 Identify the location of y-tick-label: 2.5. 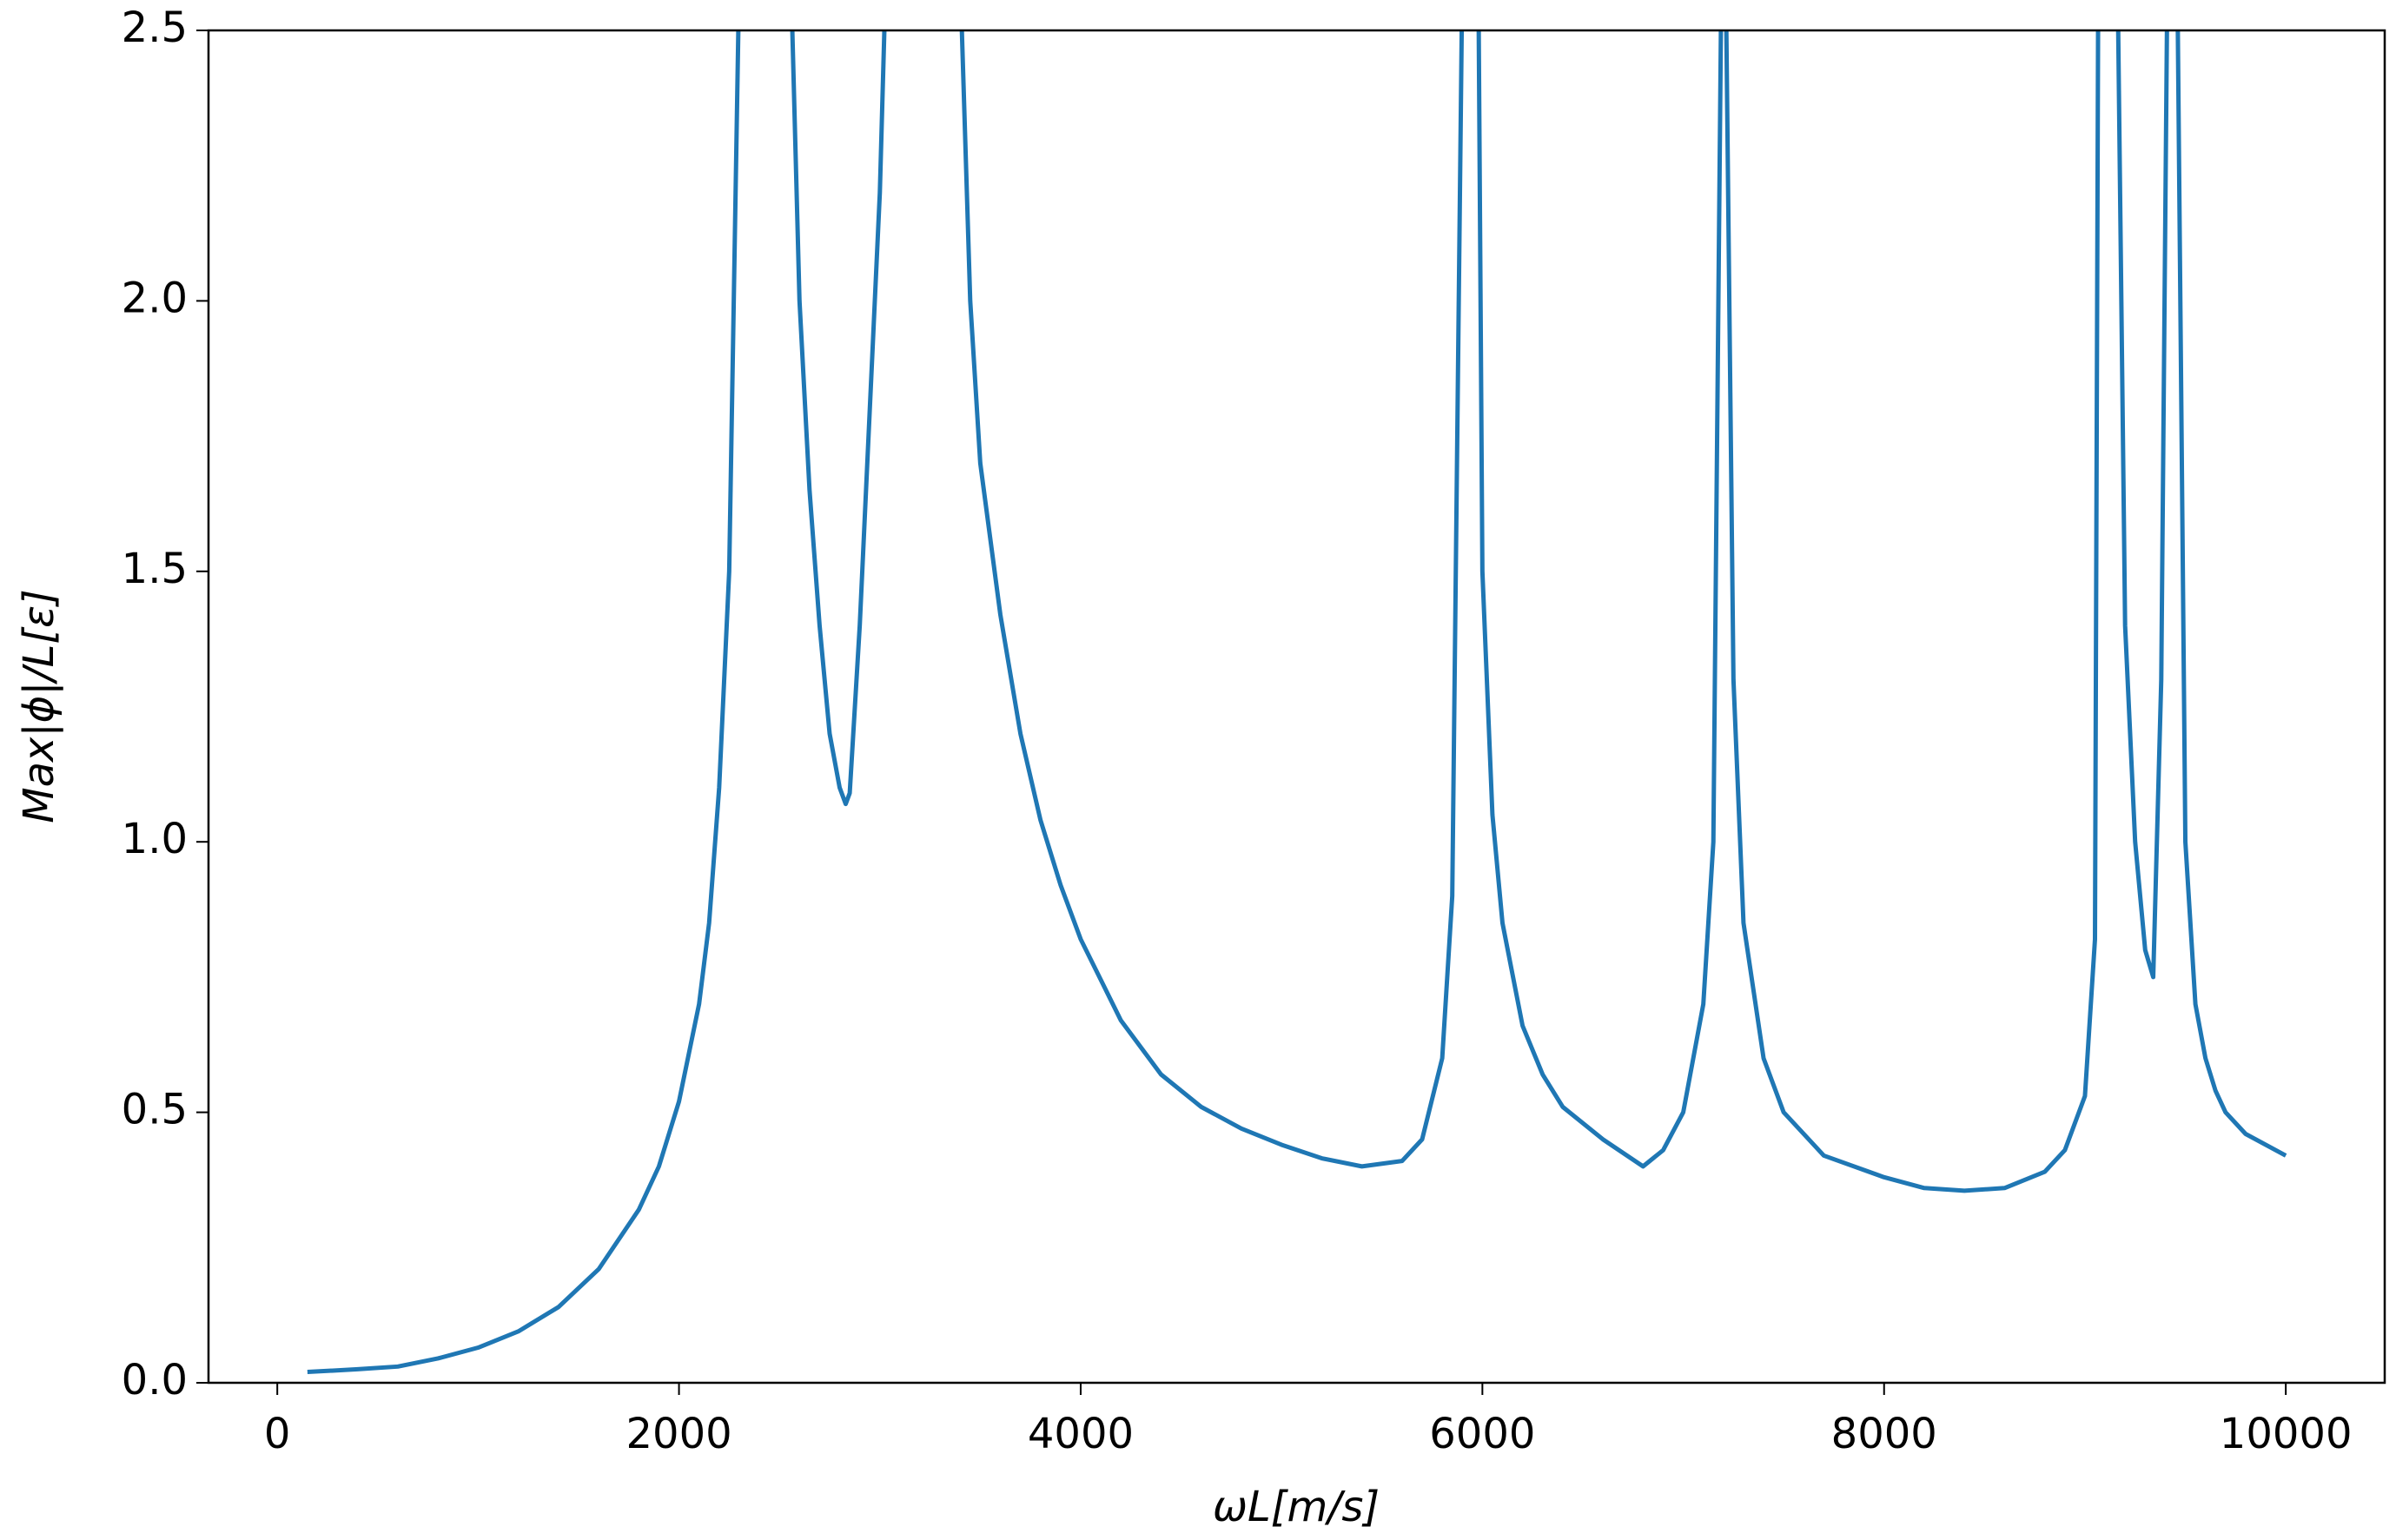
(155, 27).